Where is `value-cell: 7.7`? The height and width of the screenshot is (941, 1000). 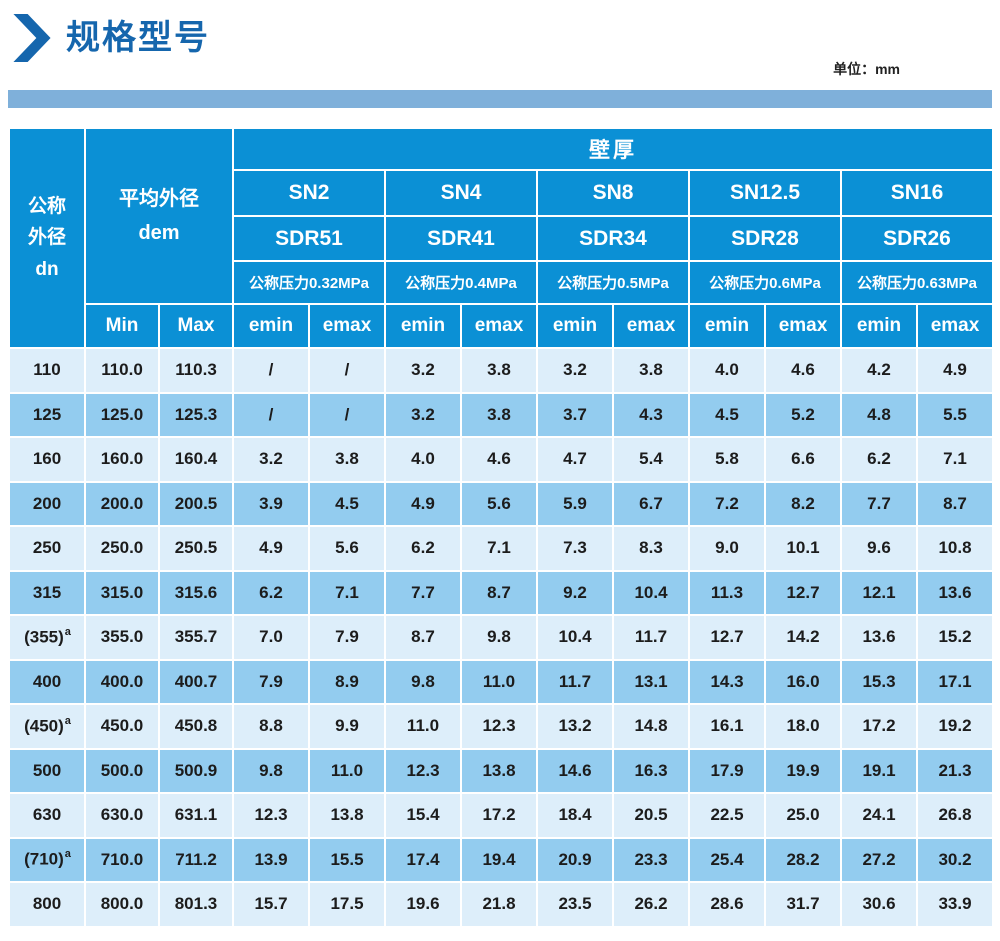
value-cell: 7.7 is located at coordinates (879, 503).